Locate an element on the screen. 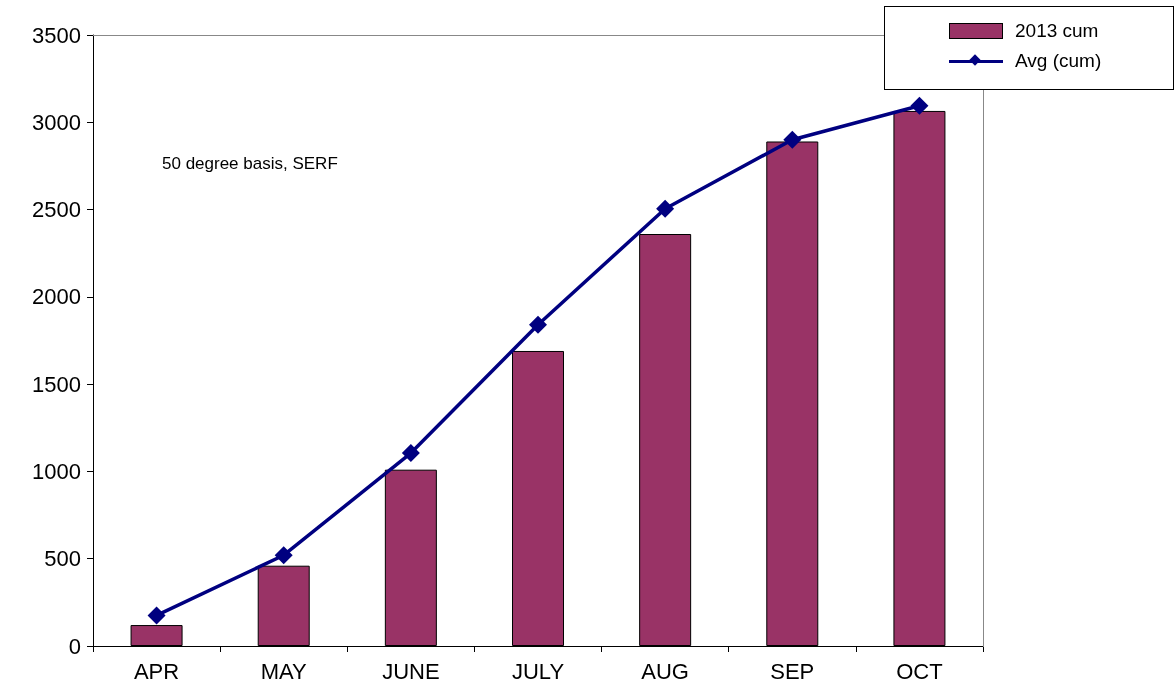 The height and width of the screenshot is (692, 1176). legend-label: 2013 cum is located at coordinates (1057, 31).